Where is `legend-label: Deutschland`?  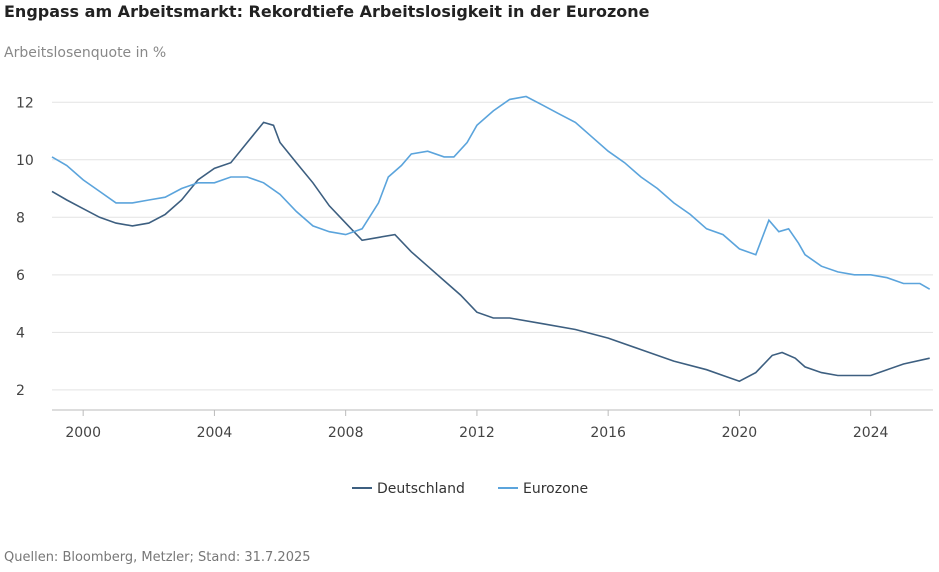
legend-label: Deutschland is located at coordinates (421, 489).